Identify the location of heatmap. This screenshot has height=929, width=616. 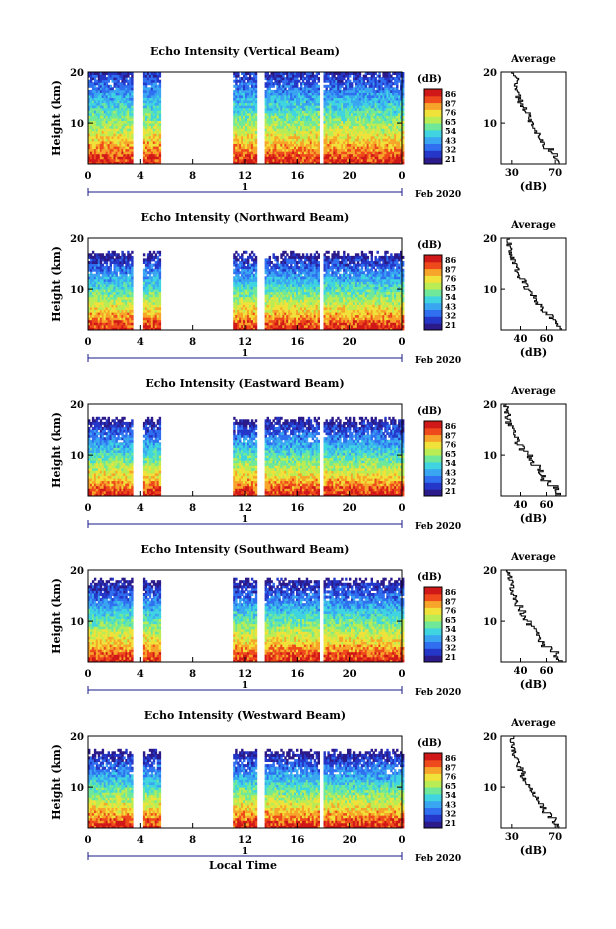
(246, 118).